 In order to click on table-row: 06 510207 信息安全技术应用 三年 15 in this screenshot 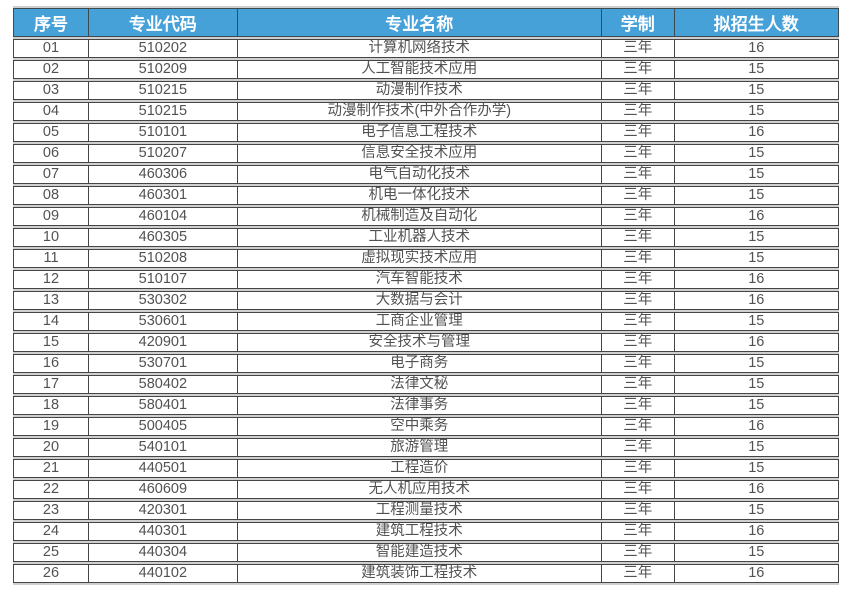, I will do `click(426, 153)`.